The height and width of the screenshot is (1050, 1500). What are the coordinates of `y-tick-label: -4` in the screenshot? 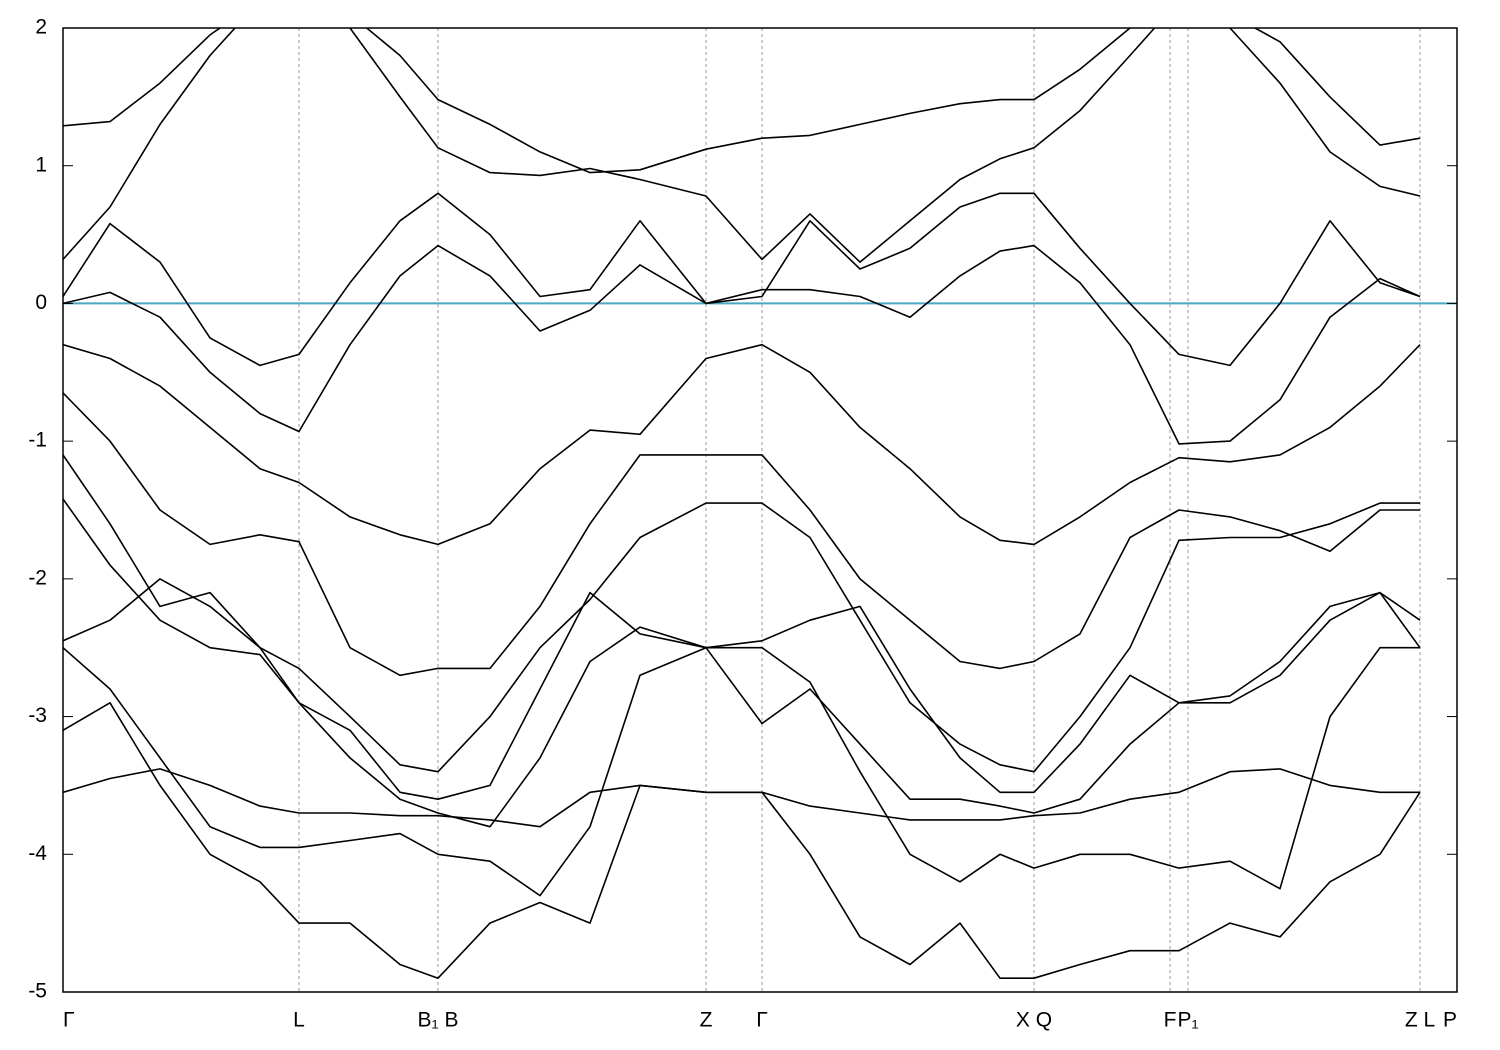 It's located at (37, 853).